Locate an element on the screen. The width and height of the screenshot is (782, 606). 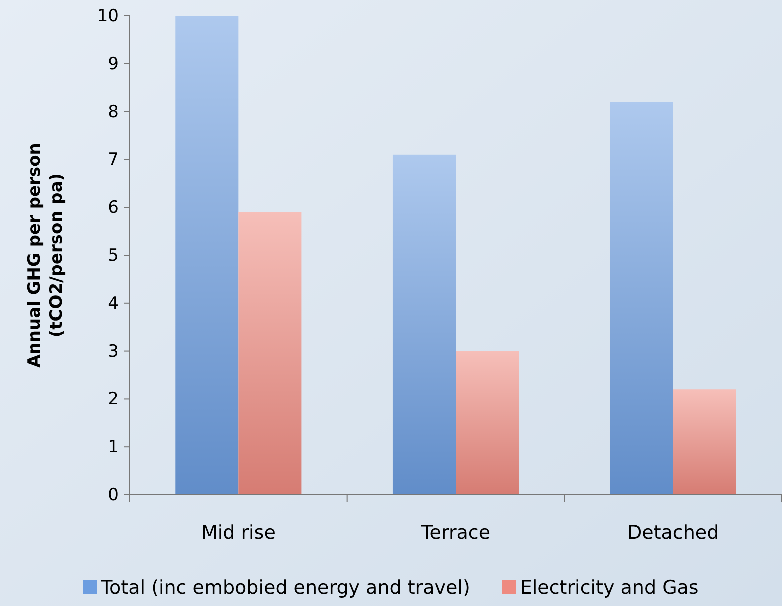
y-tick-label: 3 is located at coordinates (113, 352).